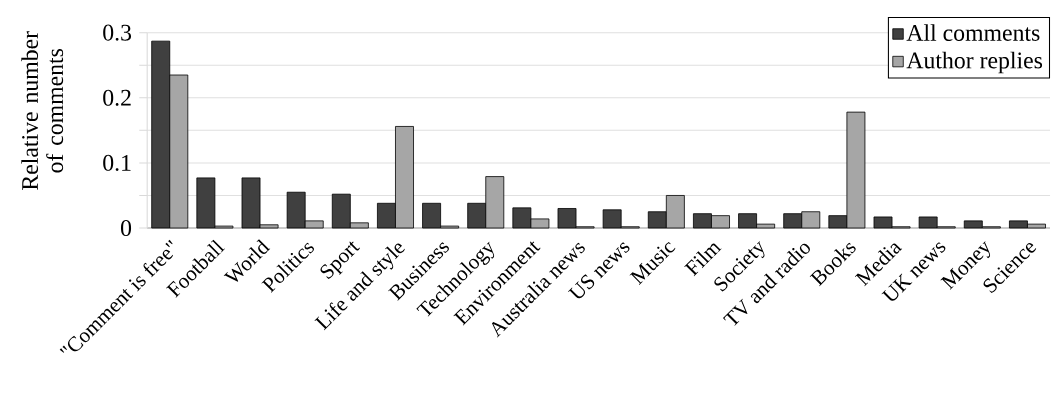  What do you see at coordinates (126, 228) in the screenshot?
I see `y-tick-label: 0` at bounding box center [126, 228].